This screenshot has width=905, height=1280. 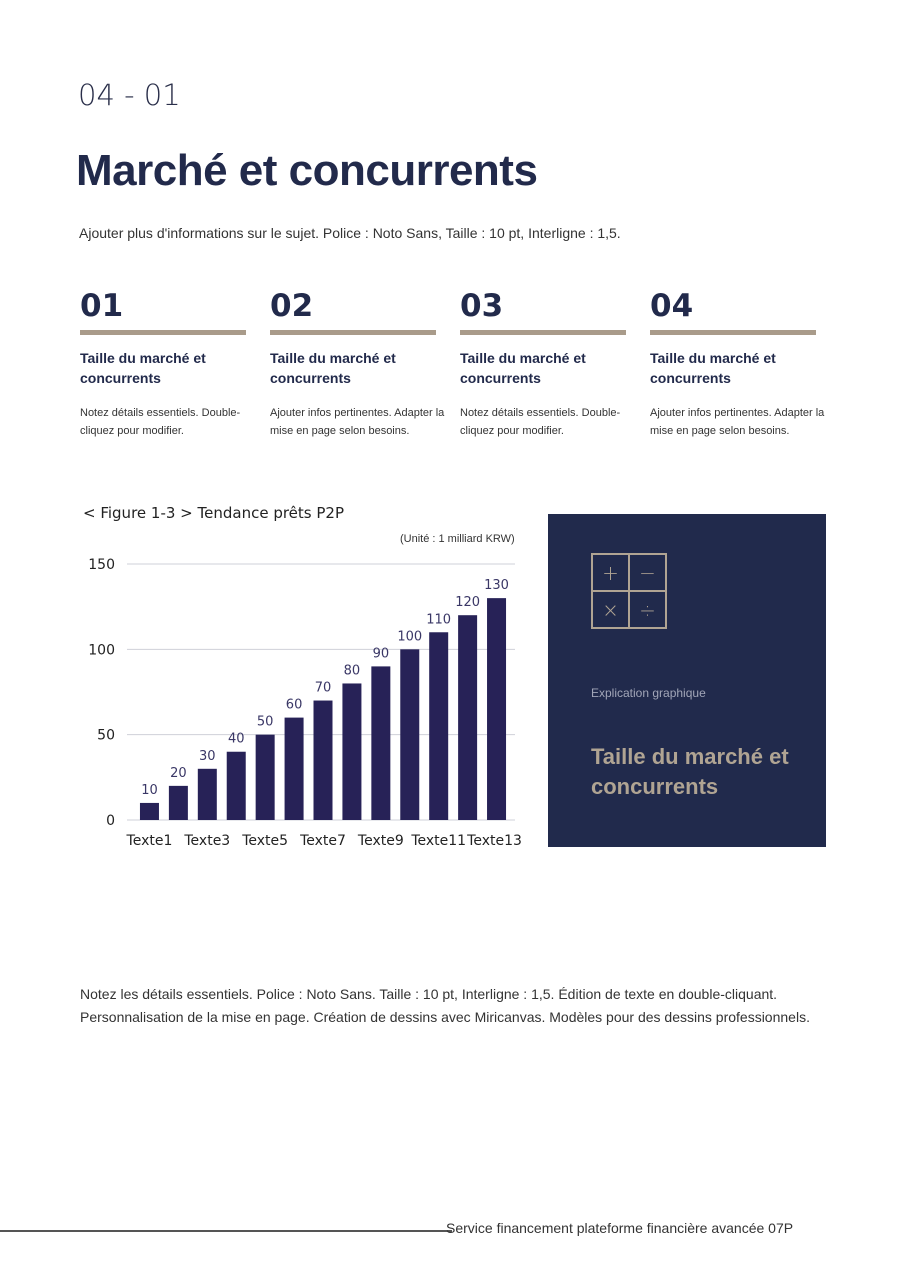 I want to click on data-label: 120, so click(x=467, y=602).